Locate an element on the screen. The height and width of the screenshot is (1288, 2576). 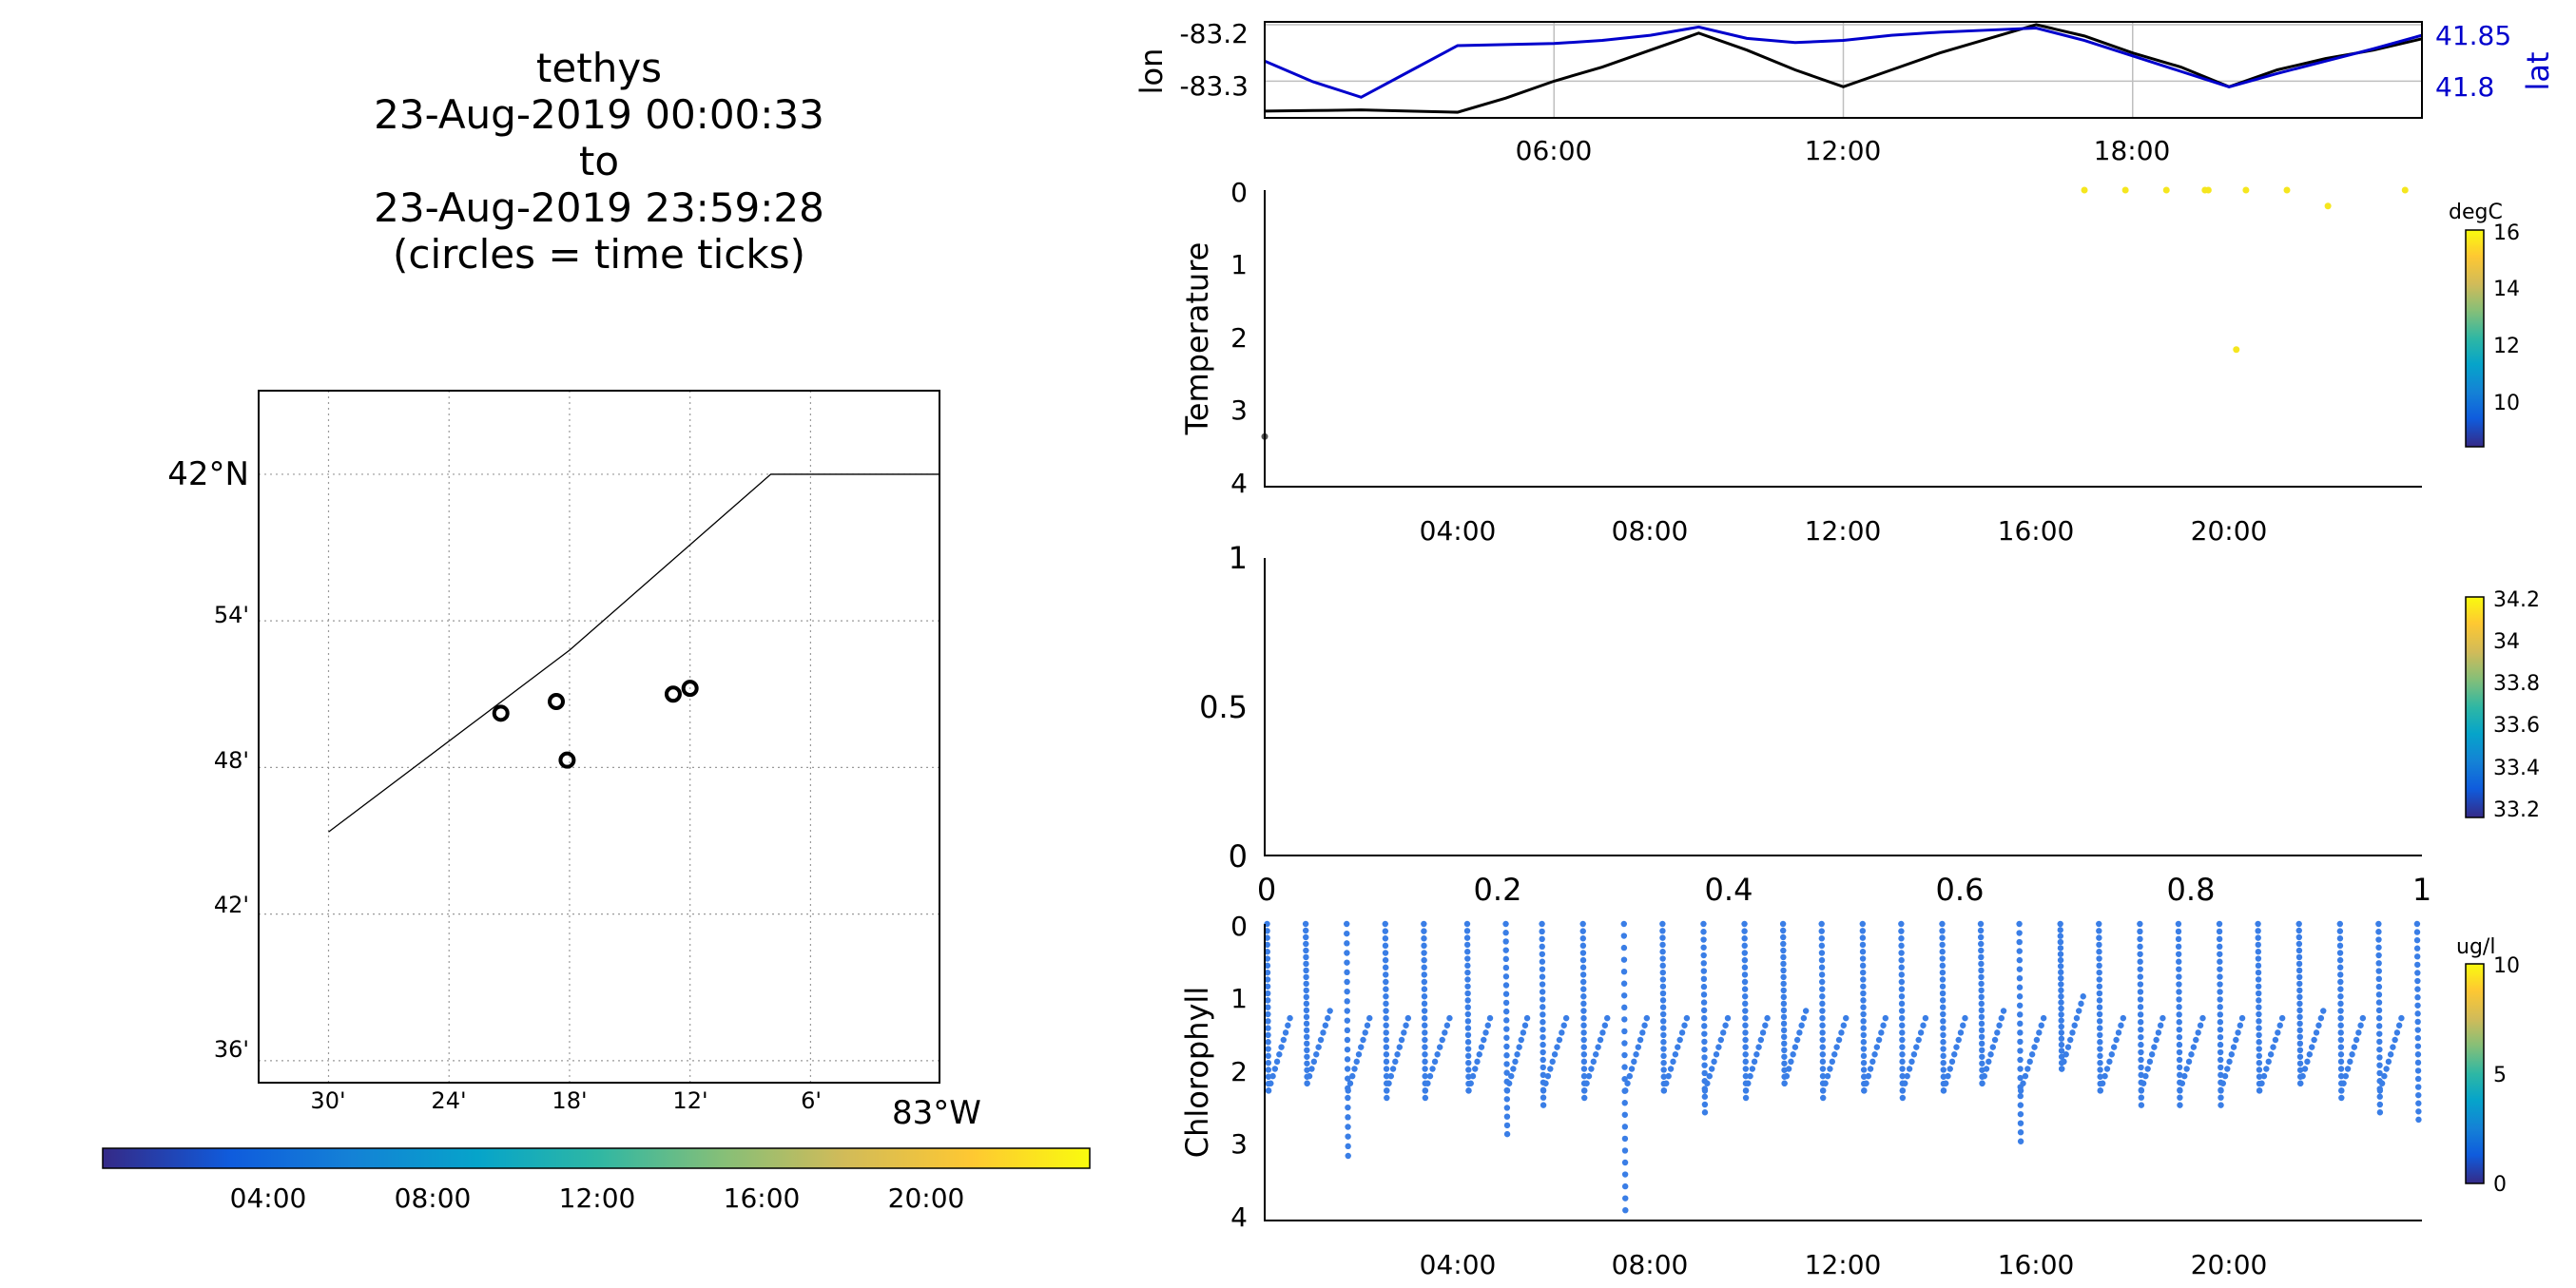
empty-colorbar-tick: 34.2 is located at coordinates (2516, 600).